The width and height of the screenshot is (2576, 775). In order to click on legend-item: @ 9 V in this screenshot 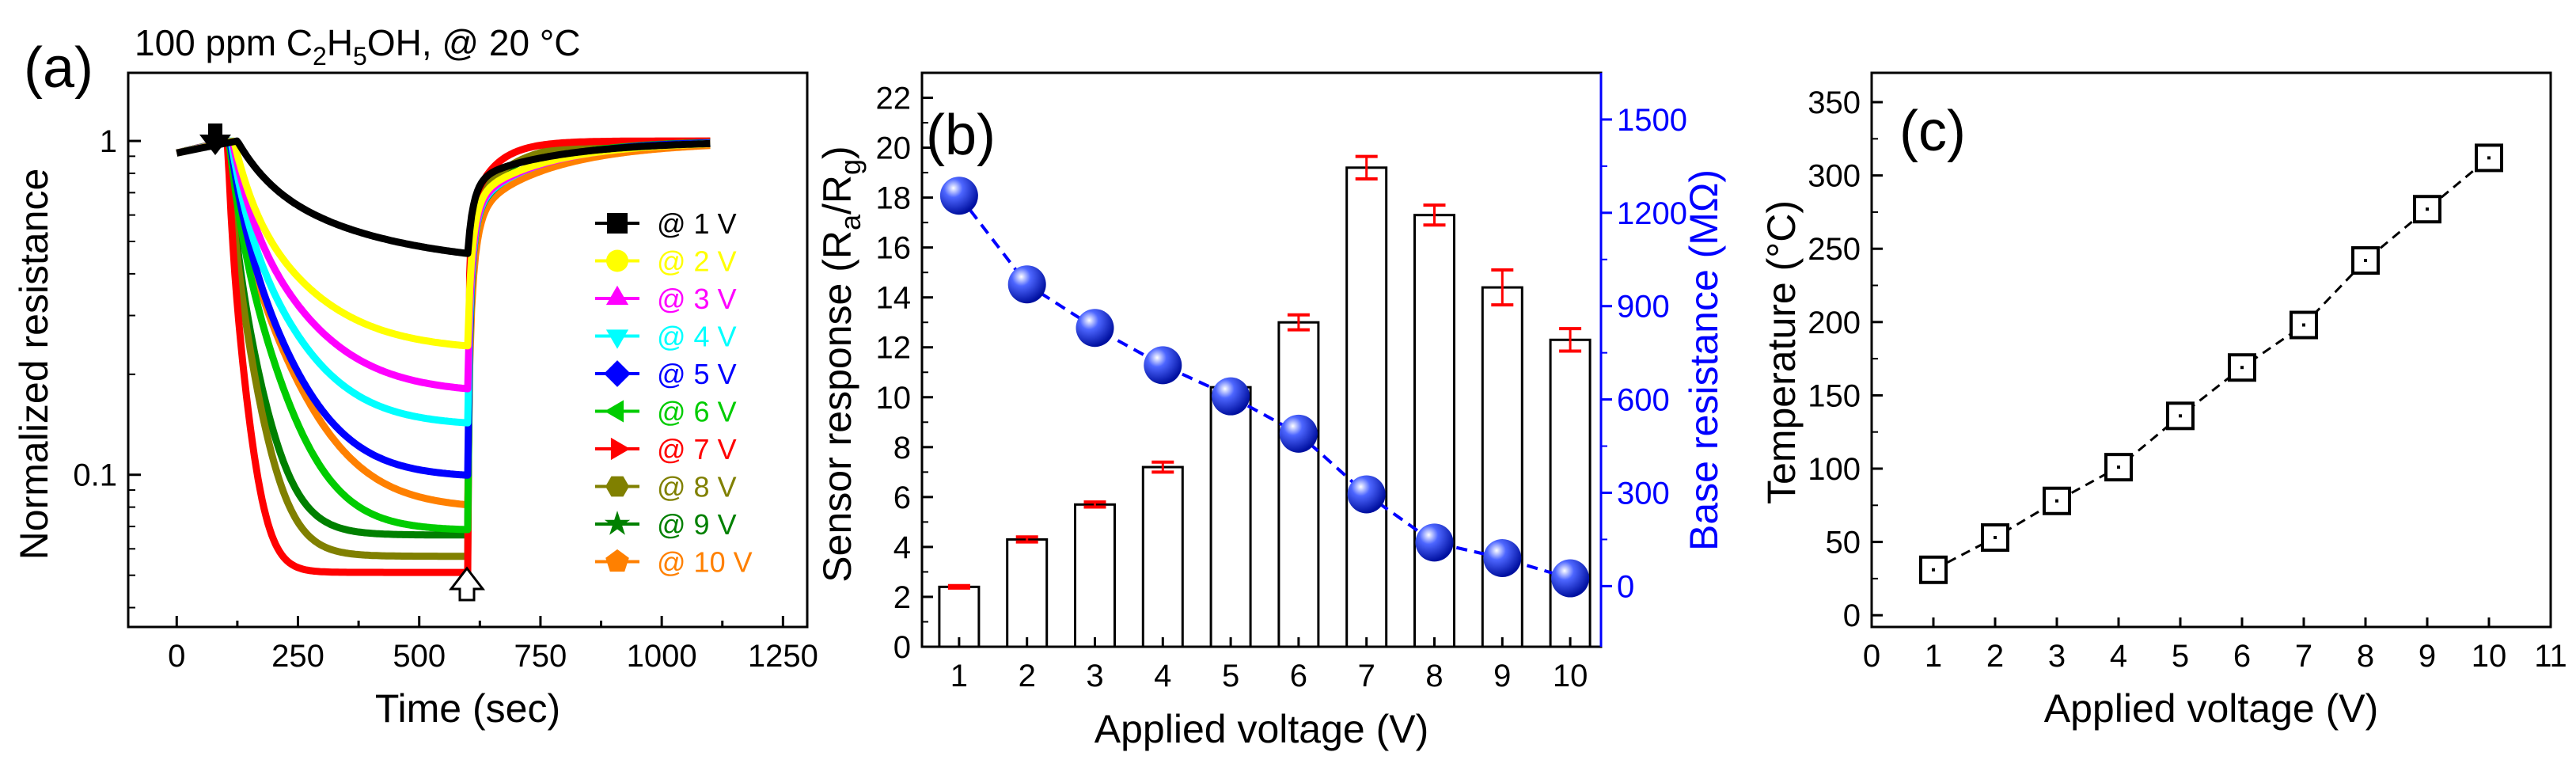, I will do `click(666, 524)`.